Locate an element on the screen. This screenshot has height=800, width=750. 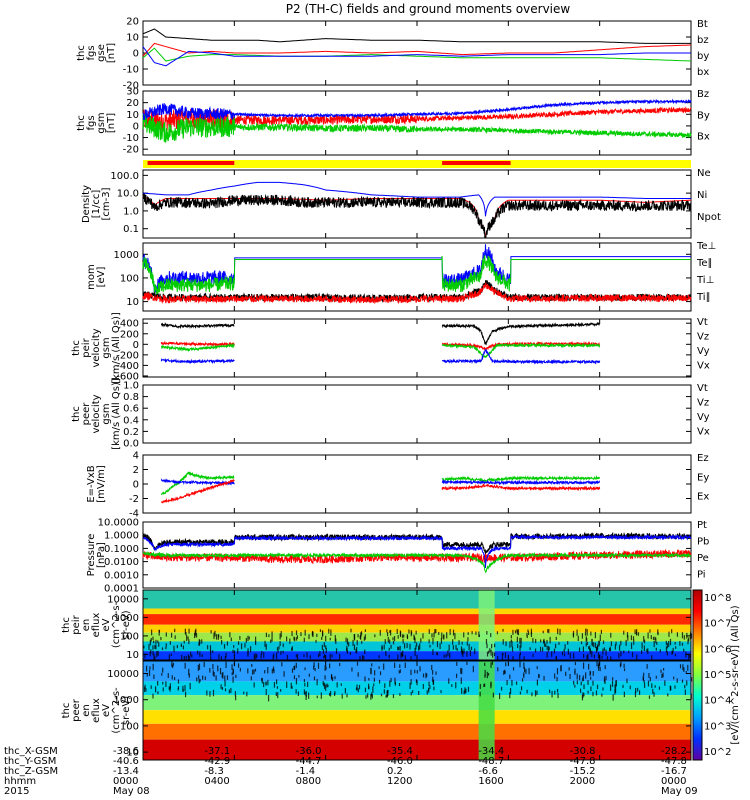
y-tick-label: 1.0 is located at coordinates (131, 211).